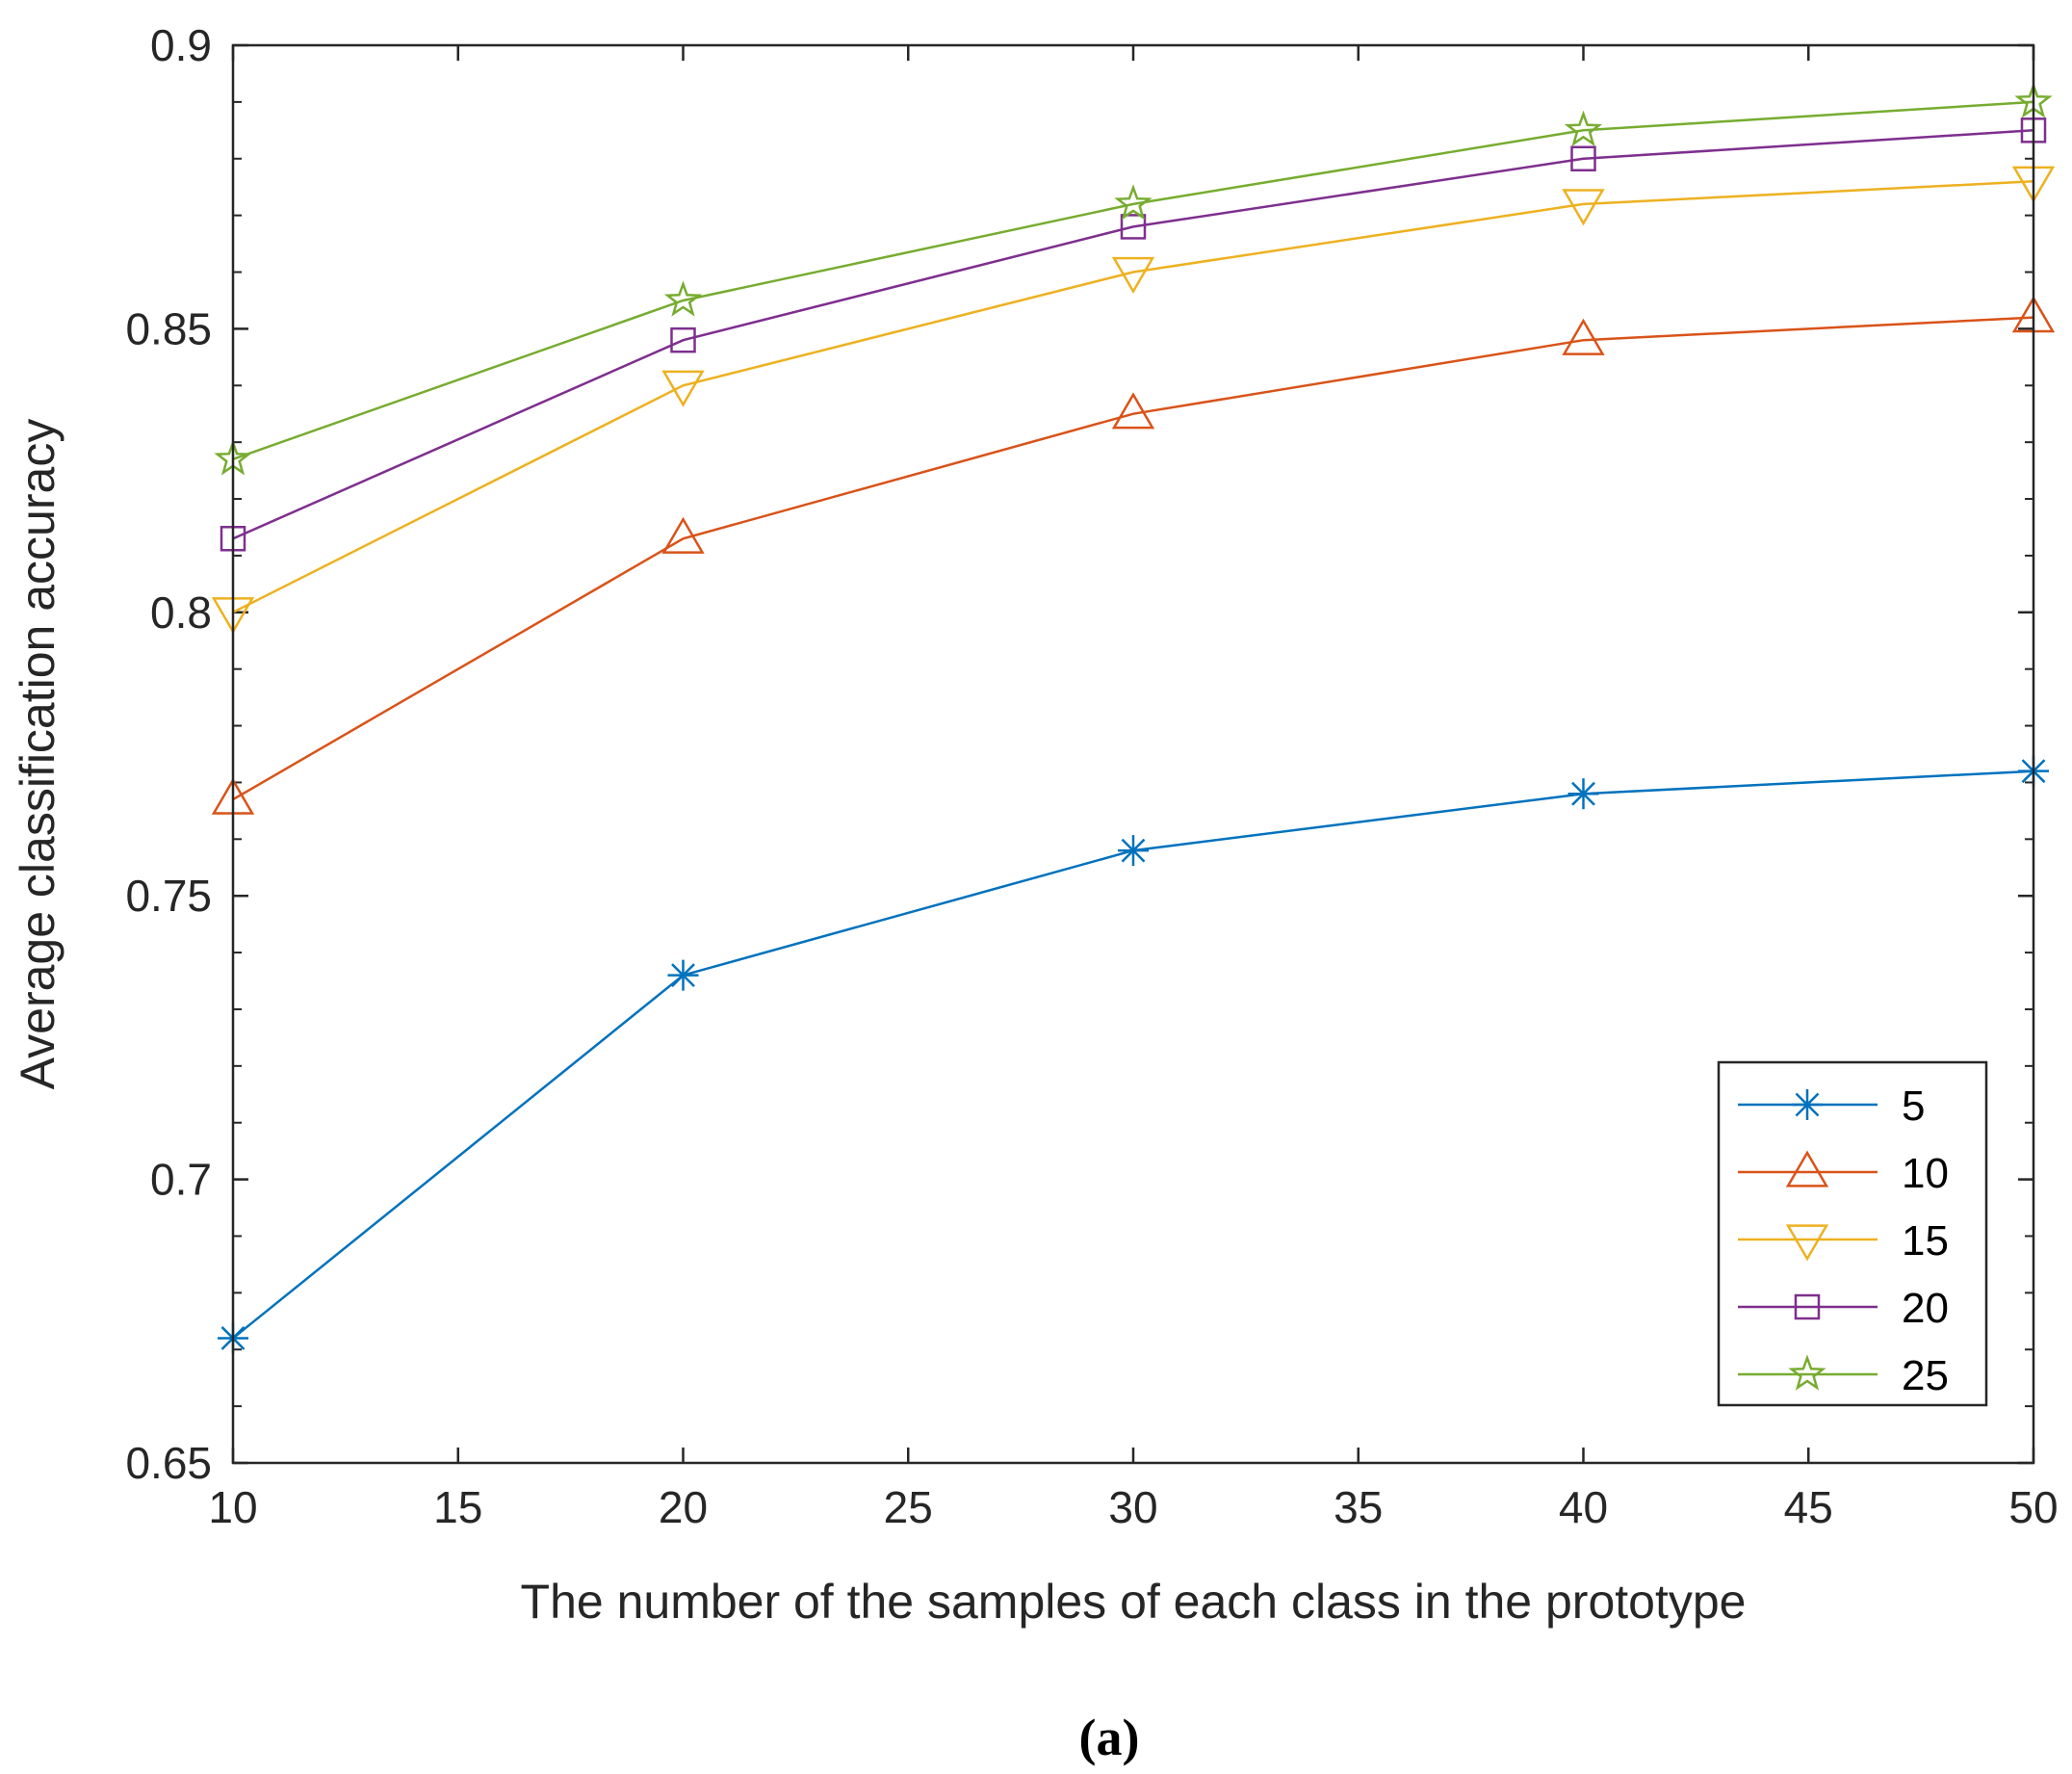 This screenshot has width=2072, height=1774. Describe the element at coordinates (1843, 1241) in the screenshot. I see `legend-entry-15: 15` at that location.